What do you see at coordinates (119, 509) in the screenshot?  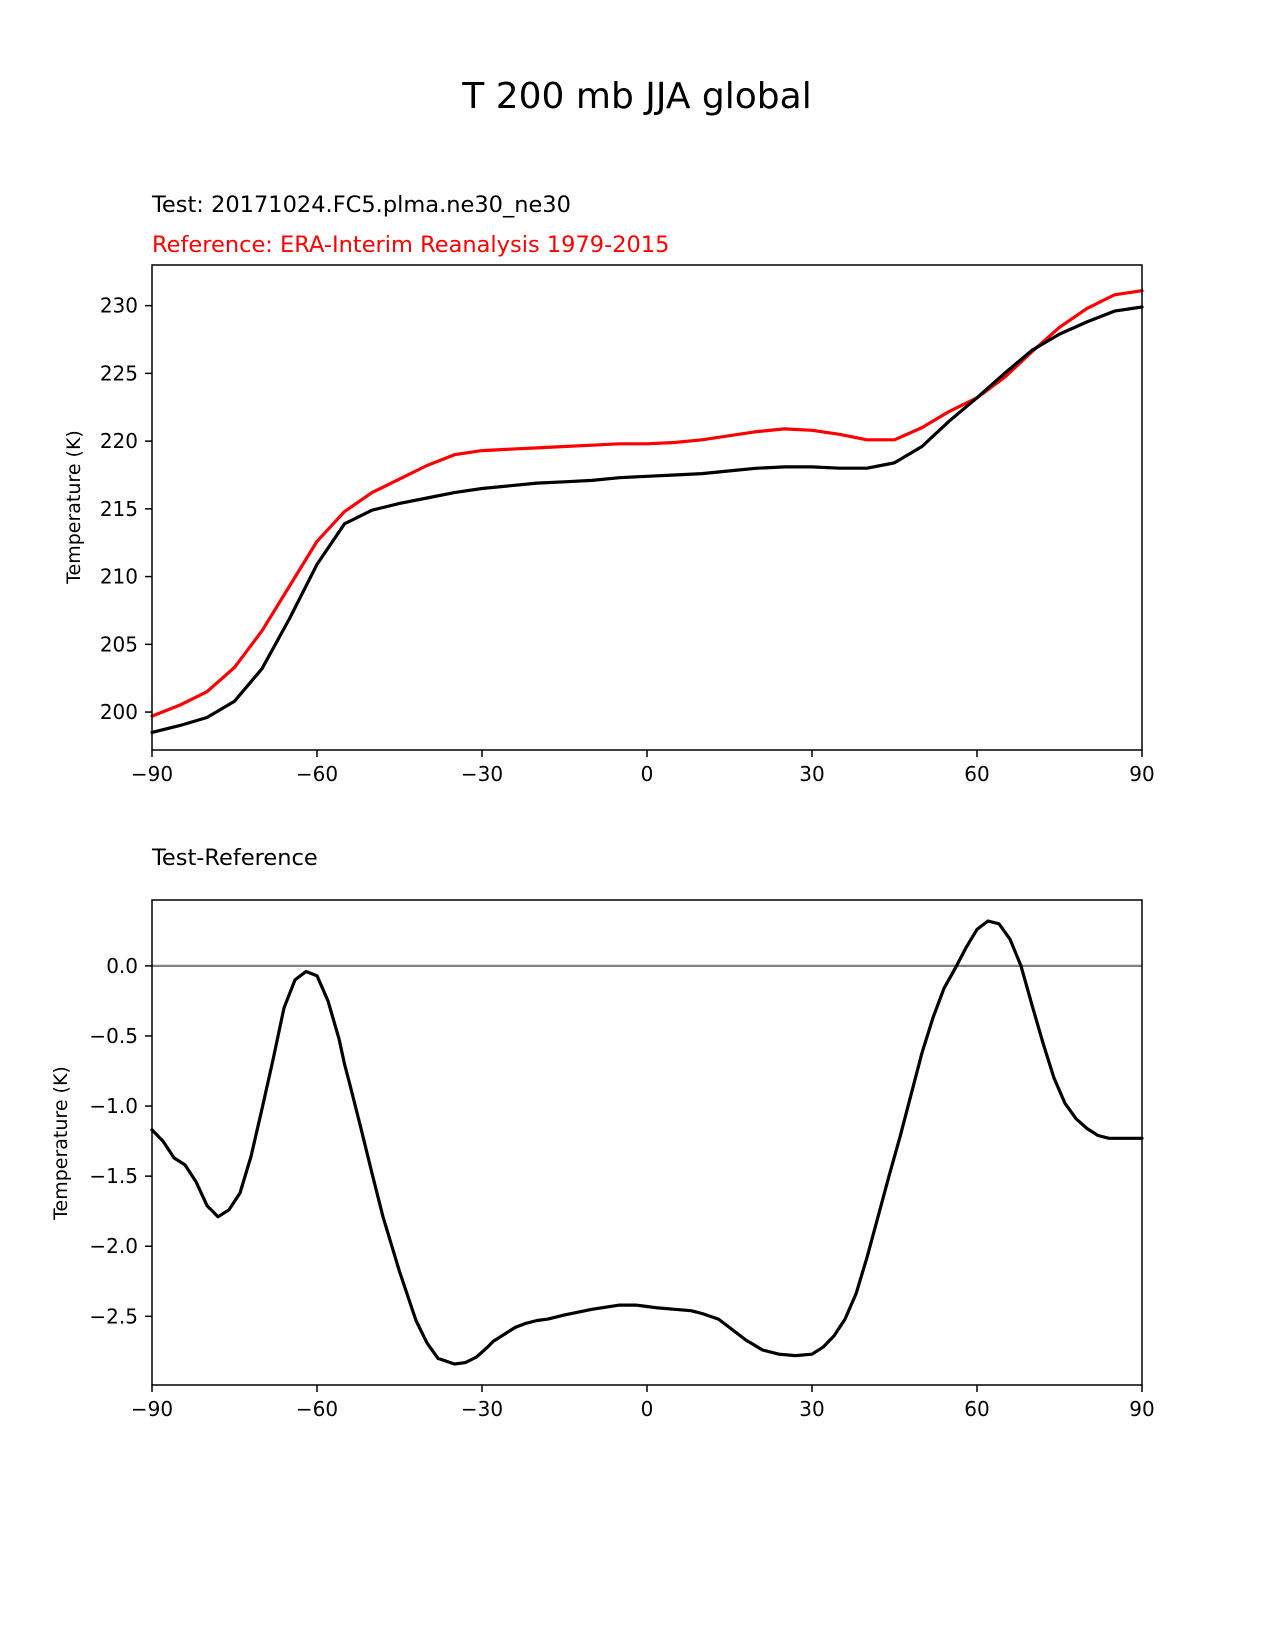 I see `y-tick-label: 215` at bounding box center [119, 509].